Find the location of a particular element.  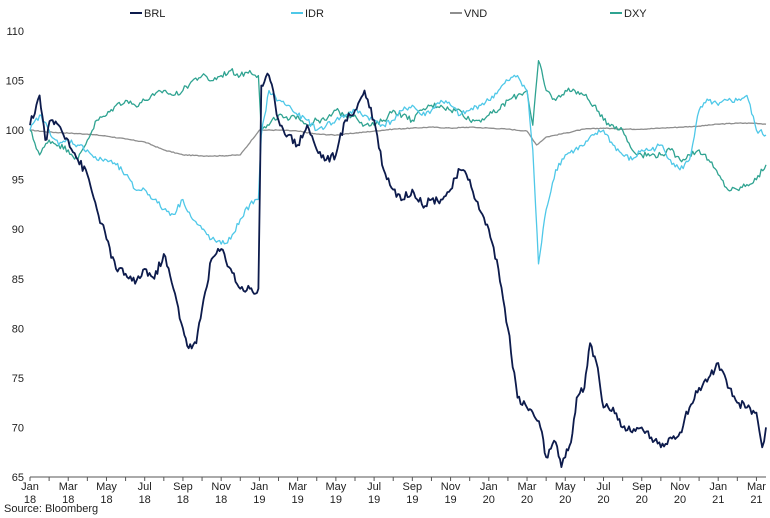

y-tick-label: 95 is located at coordinates (18, 181).